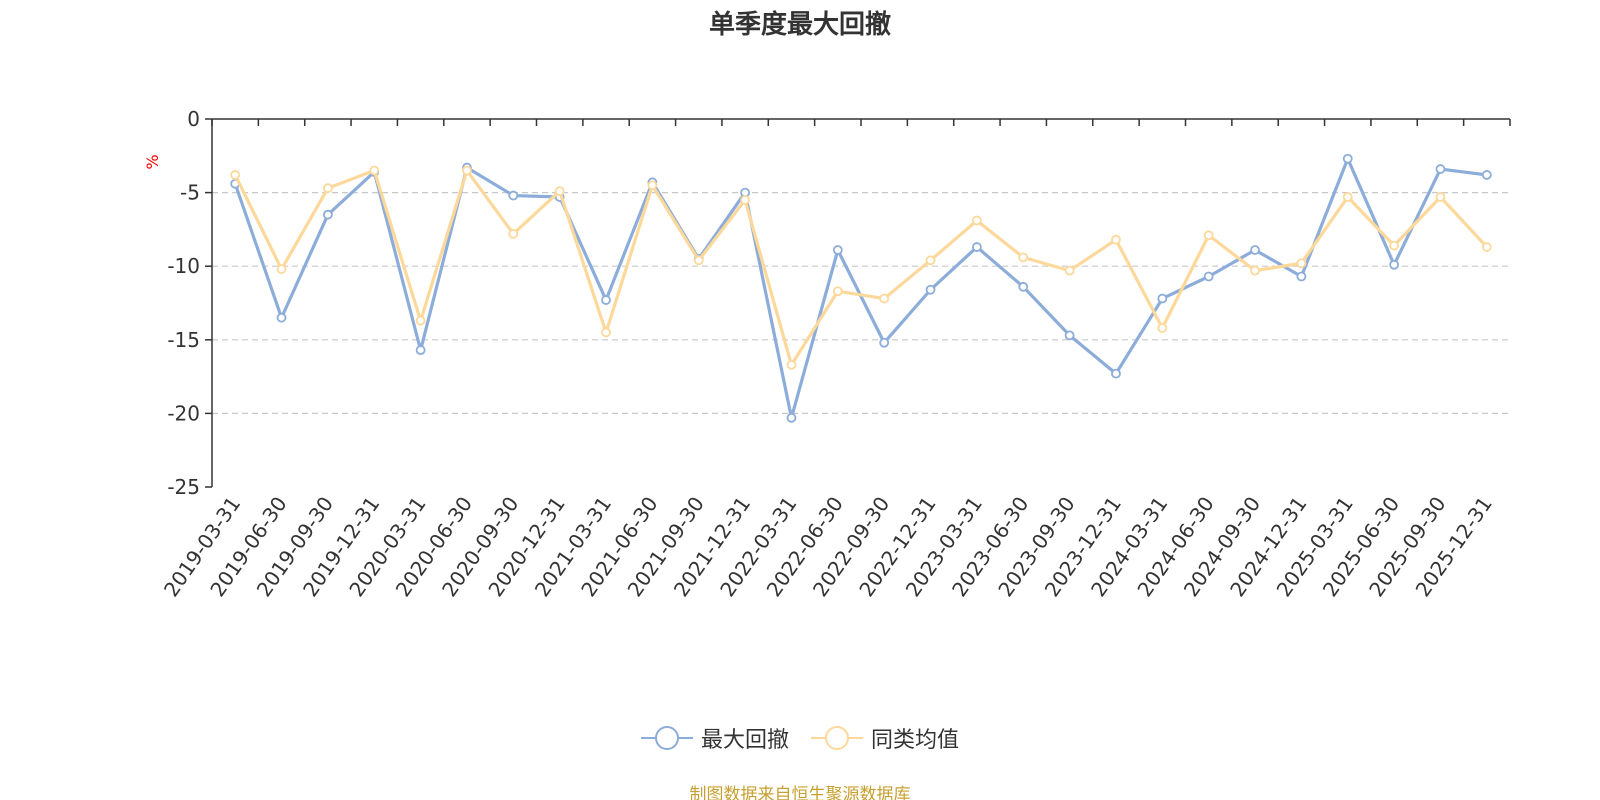 The width and height of the screenshot is (1600, 800). I want to click on legend-label-drawdown: 最大回撤, so click(744, 740).